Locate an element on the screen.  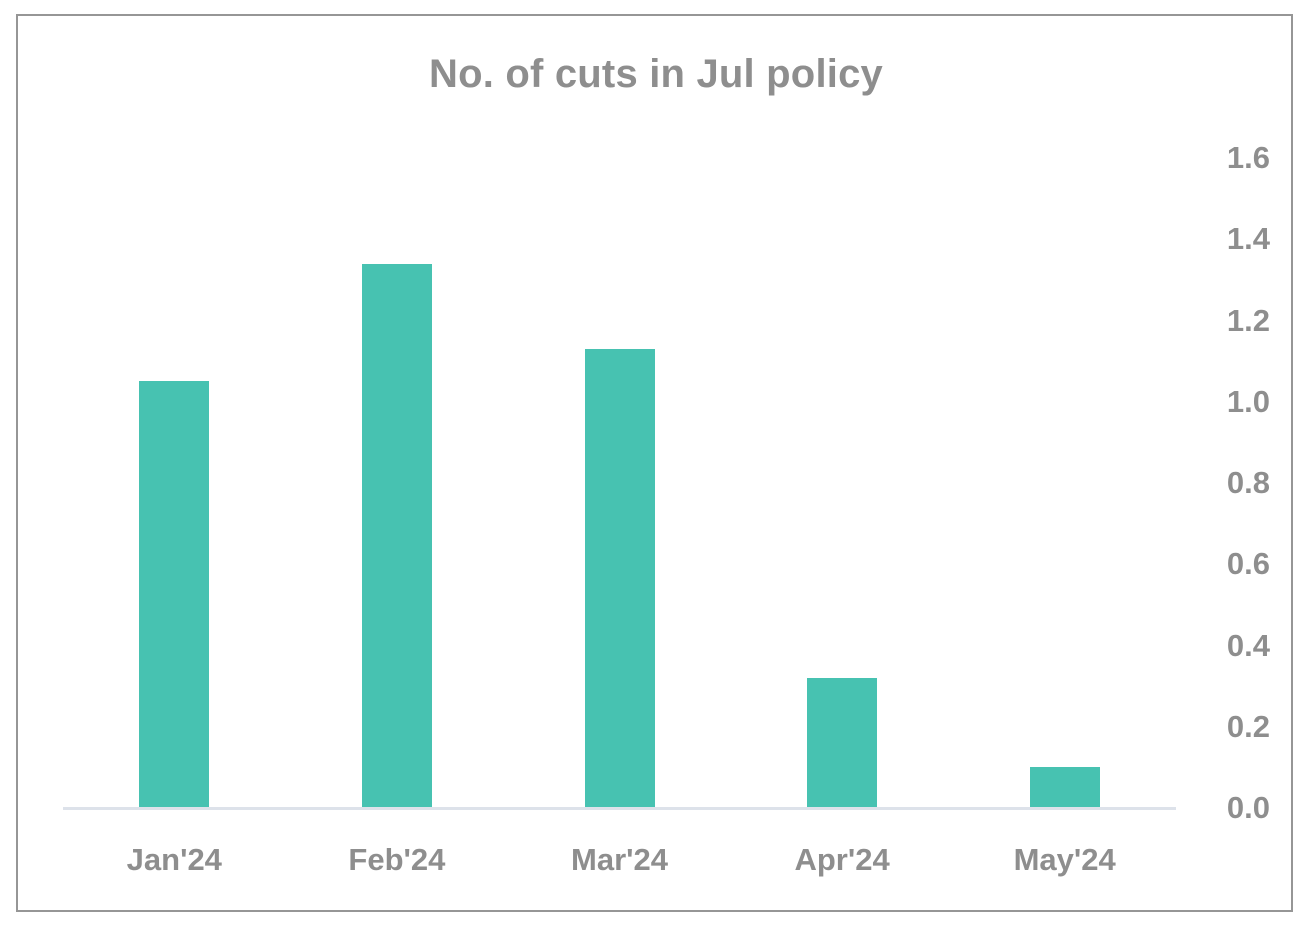
y-tick-label: 0.6 is located at coordinates (1248, 564).